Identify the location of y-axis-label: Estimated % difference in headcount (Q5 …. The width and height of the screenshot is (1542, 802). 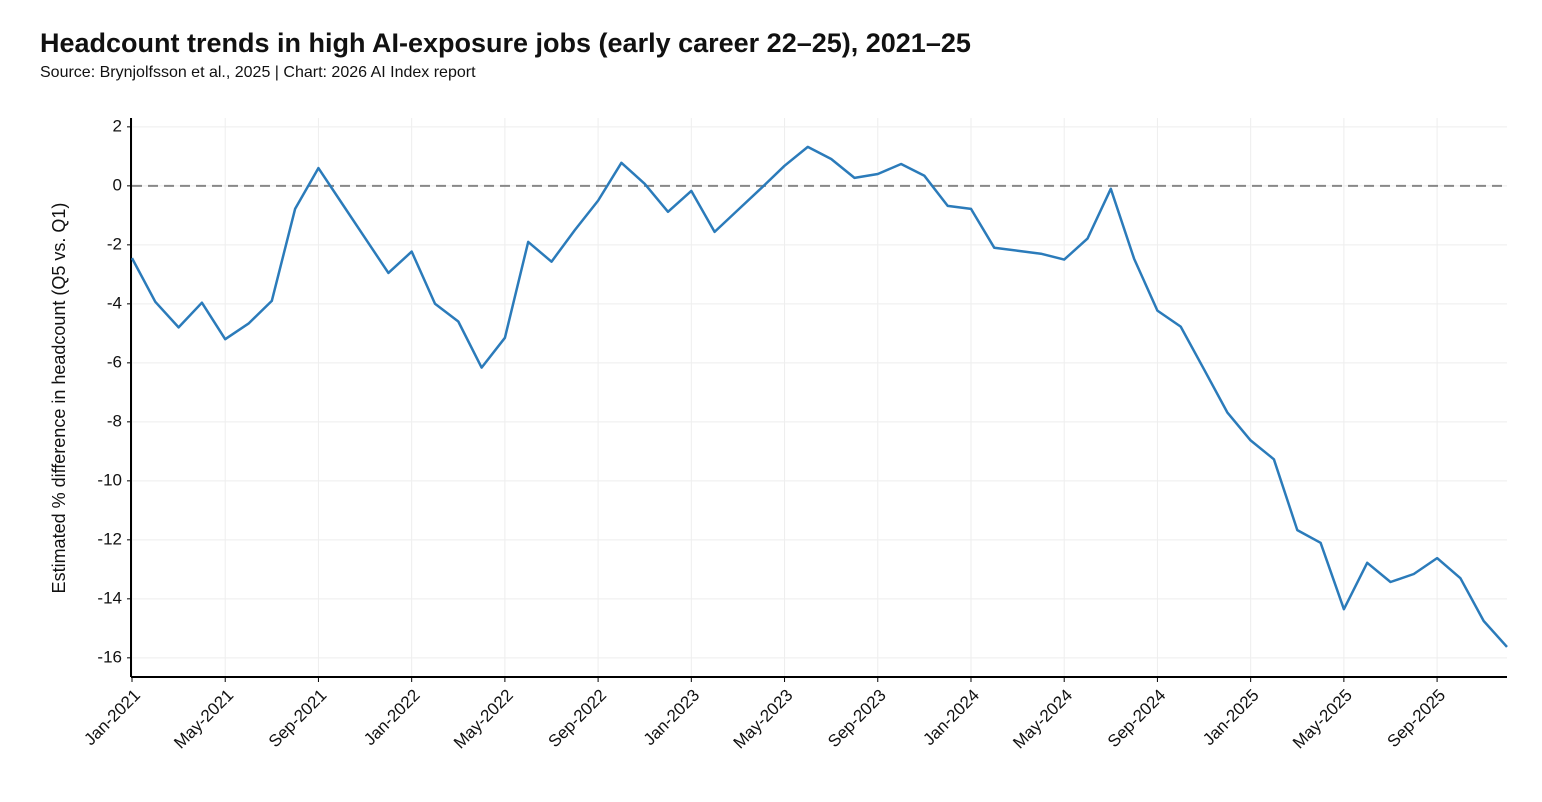
(59, 398).